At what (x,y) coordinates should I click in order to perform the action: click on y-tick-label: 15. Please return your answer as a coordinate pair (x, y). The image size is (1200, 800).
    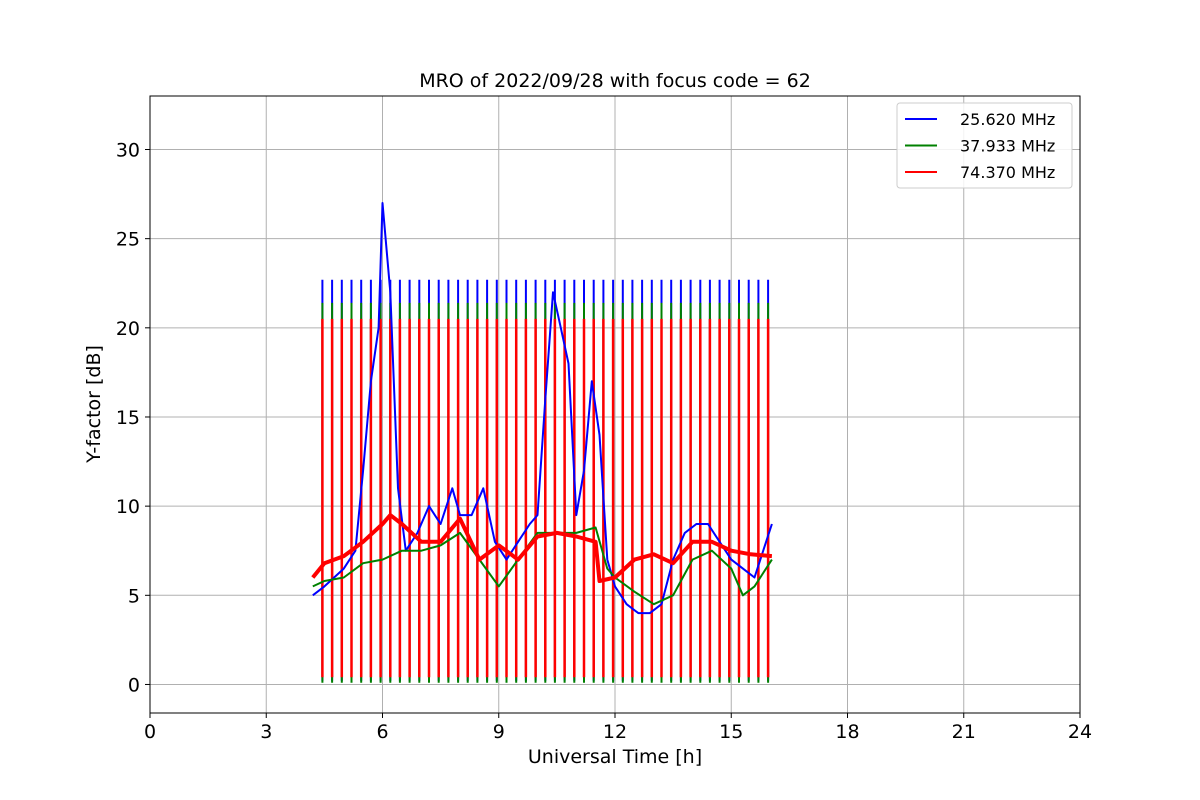
    Looking at the image, I should click on (128, 418).